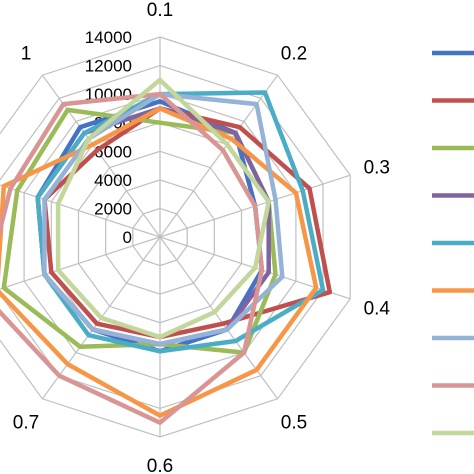  Describe the element at coordinates (160, 10) in the screenshot. I see `category-label: 0.1` at that location.